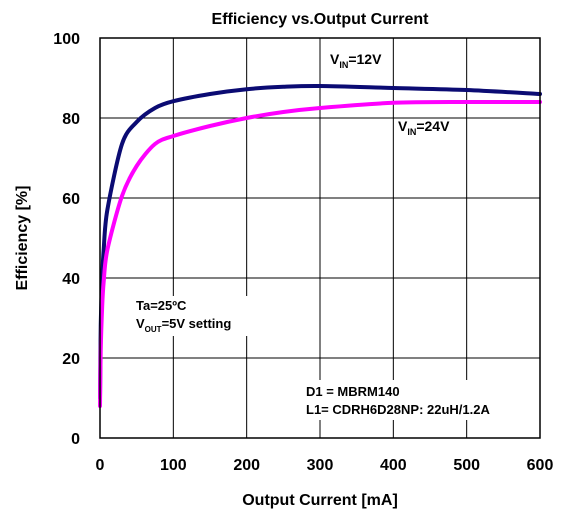  Describe the element at coordinates (183, 325) in the screenshot. I see `conditions-vout: VOUT=5V setting` at that location.